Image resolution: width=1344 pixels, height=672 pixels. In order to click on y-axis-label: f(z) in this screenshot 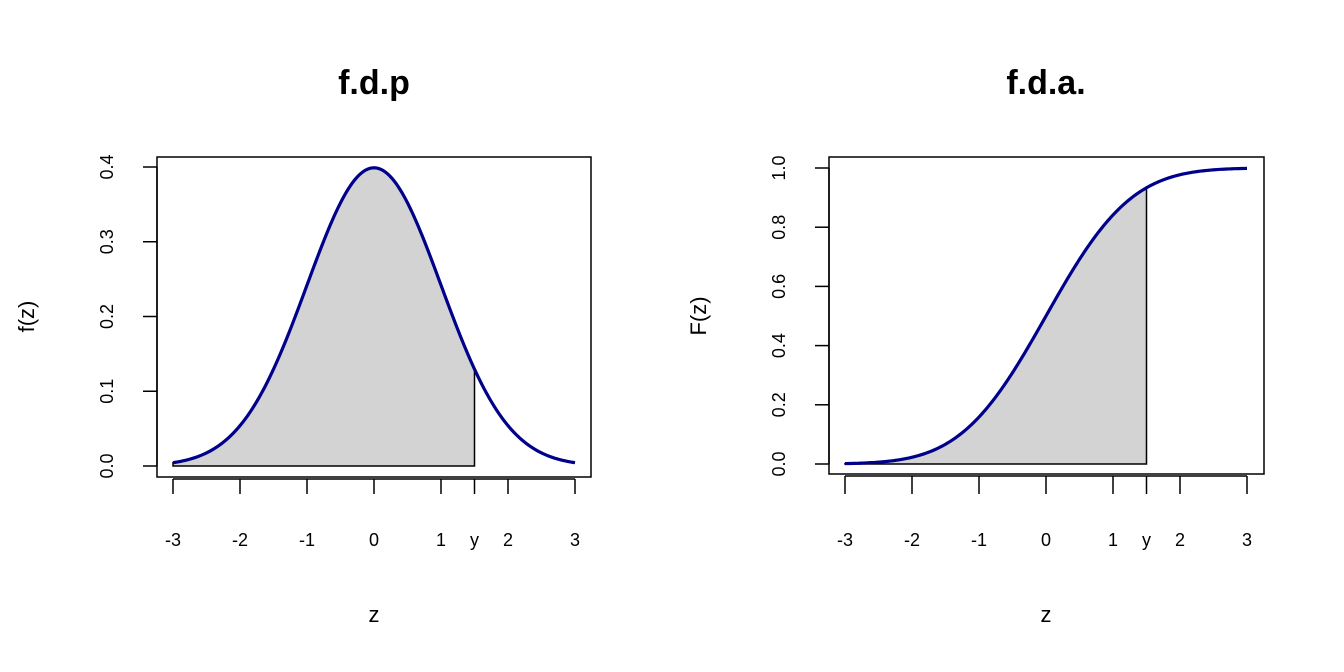, I will do `click(26, 317)`.